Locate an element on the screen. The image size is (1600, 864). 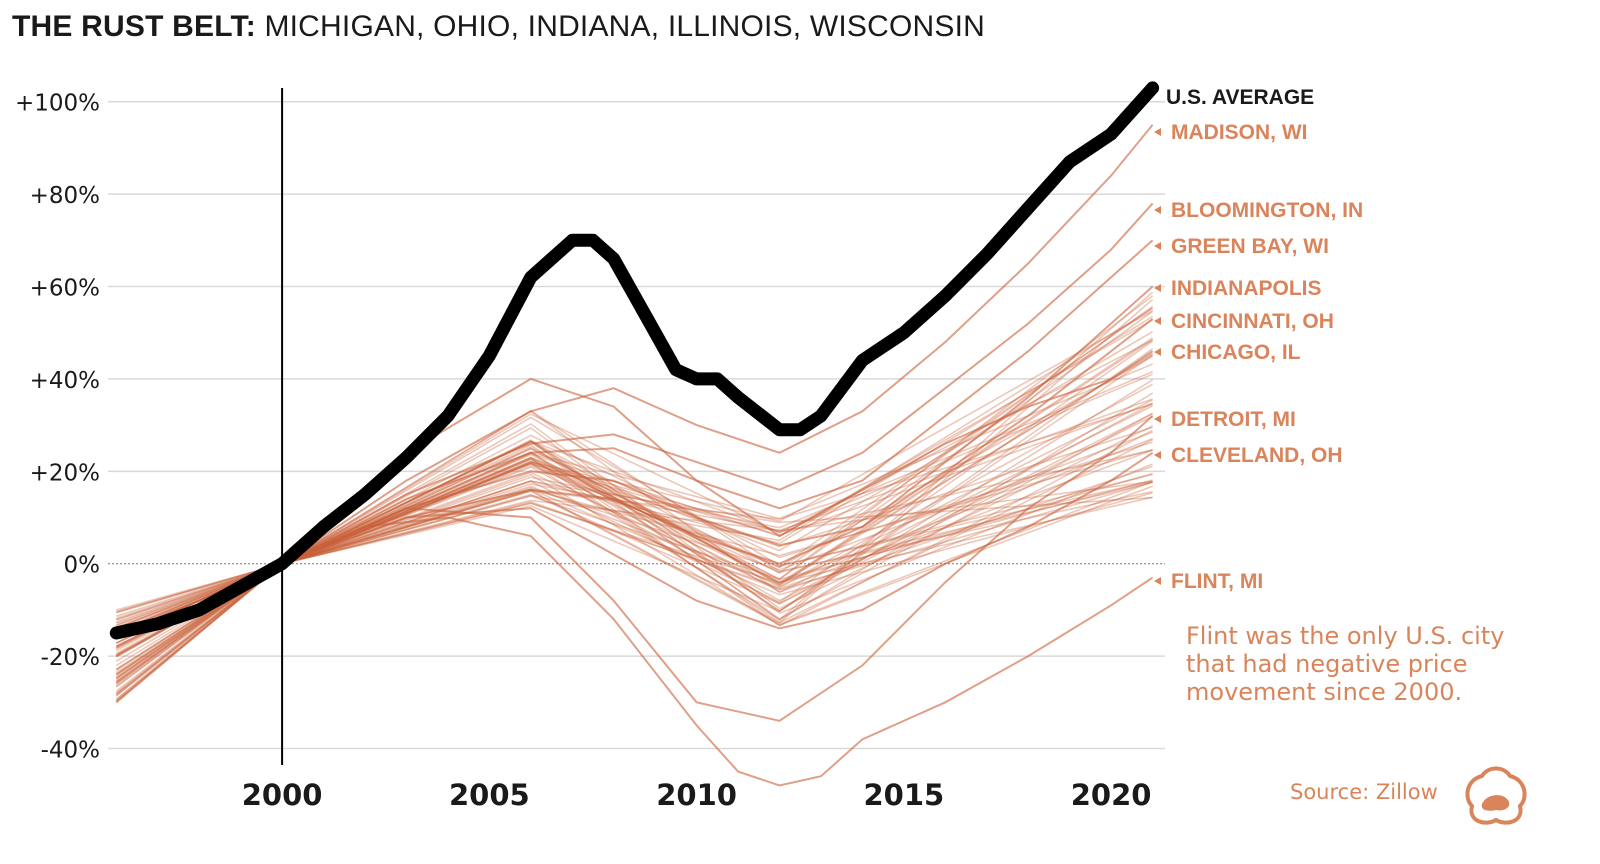
y-tick-label: -40% is located at coordinates (70, 751).